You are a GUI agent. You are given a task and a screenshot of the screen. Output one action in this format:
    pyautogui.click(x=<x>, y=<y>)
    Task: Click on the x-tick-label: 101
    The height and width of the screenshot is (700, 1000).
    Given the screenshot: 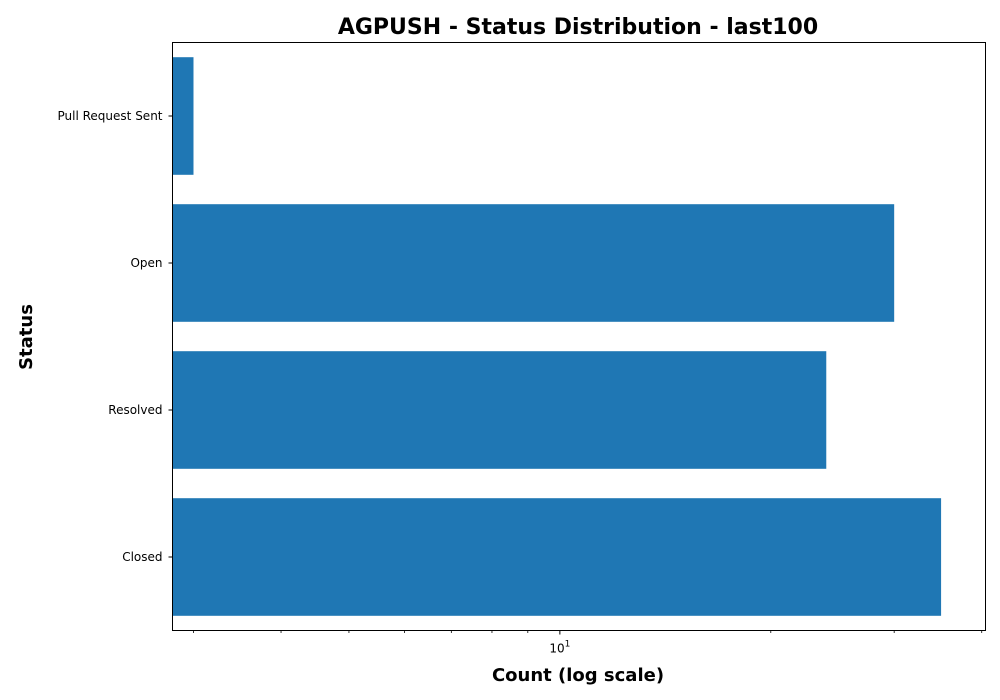 What is the action you would take?
    pyautogui.click(x=559, y=648)
    